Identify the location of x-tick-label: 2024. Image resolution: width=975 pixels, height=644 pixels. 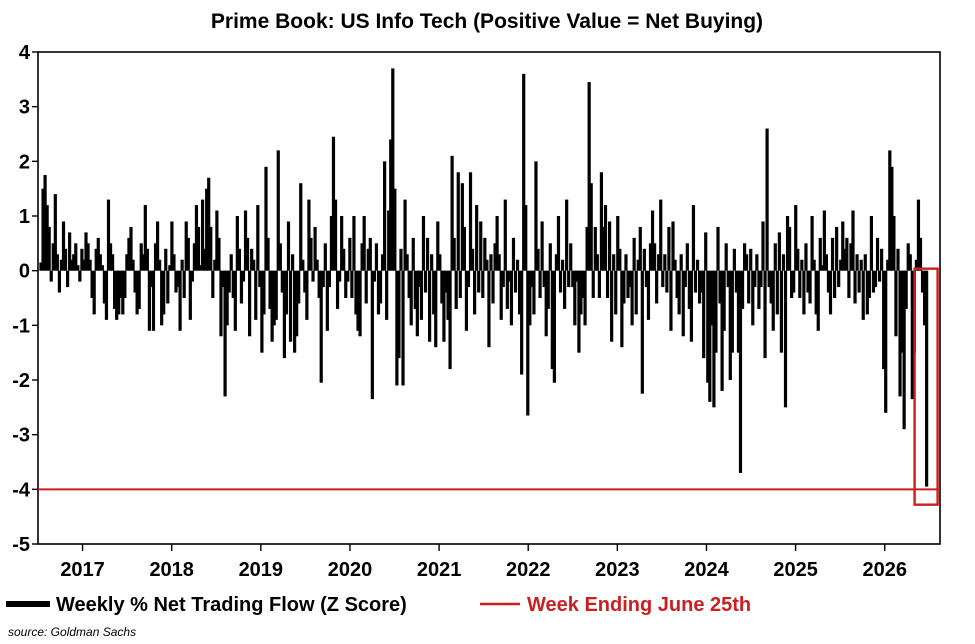
(706, 570).